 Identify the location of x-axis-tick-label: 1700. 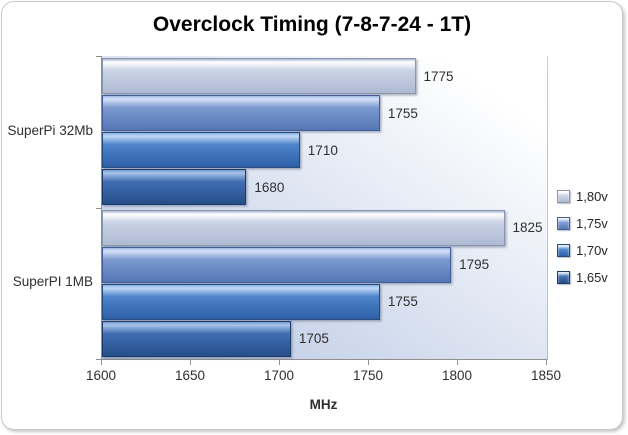
(279, 375).